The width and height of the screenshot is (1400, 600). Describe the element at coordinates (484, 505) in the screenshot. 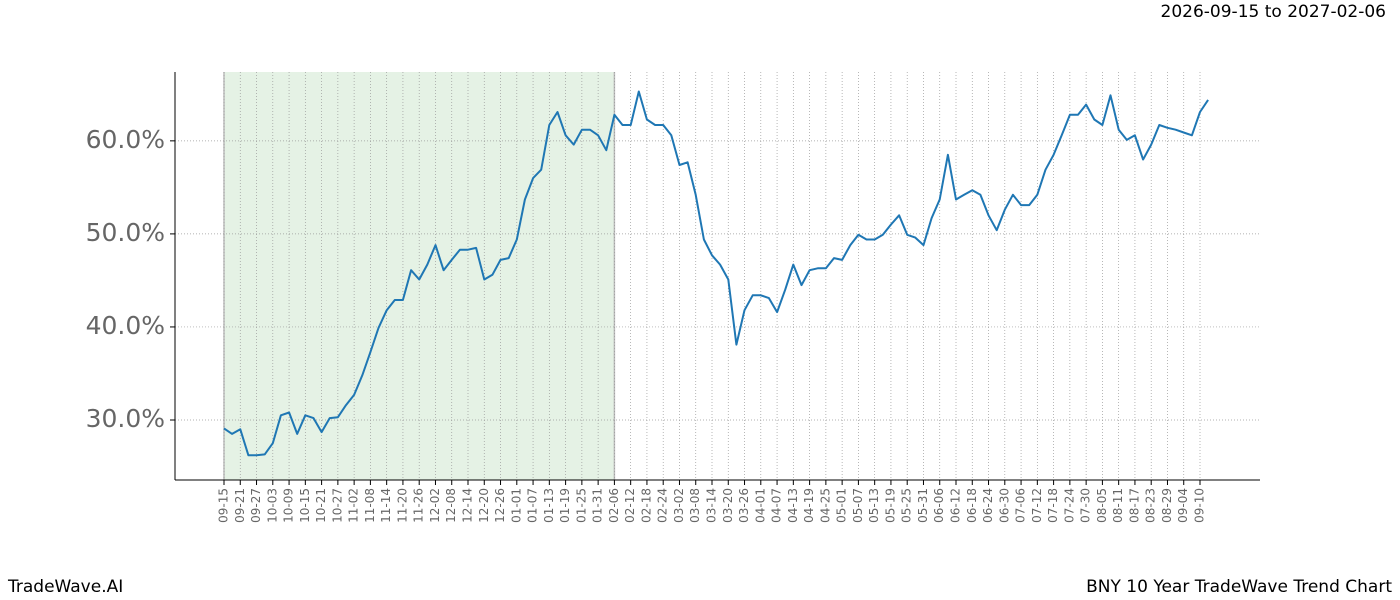

I see `x-tick-label: 12-20` at that location.